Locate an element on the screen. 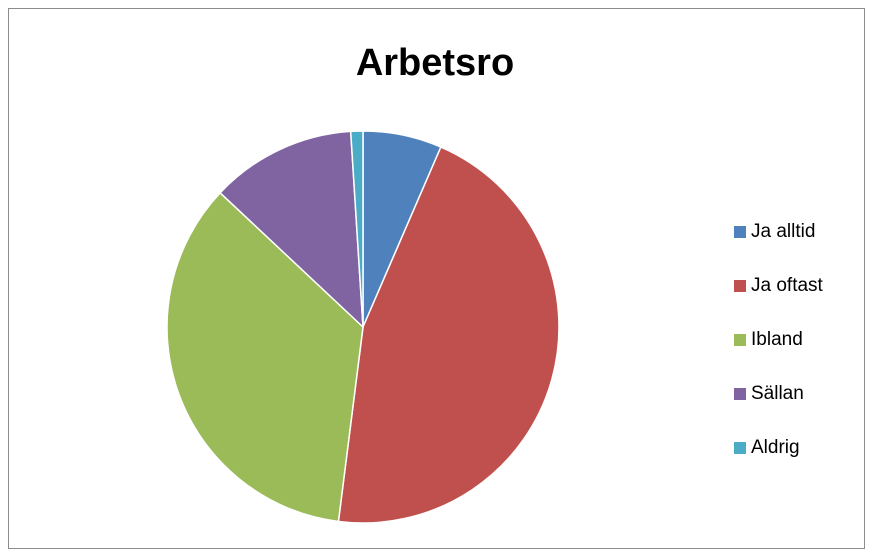  legend: Ja alltid Ja oftast Ibland Sällan Aldrig is located at coordinates (778, 340).